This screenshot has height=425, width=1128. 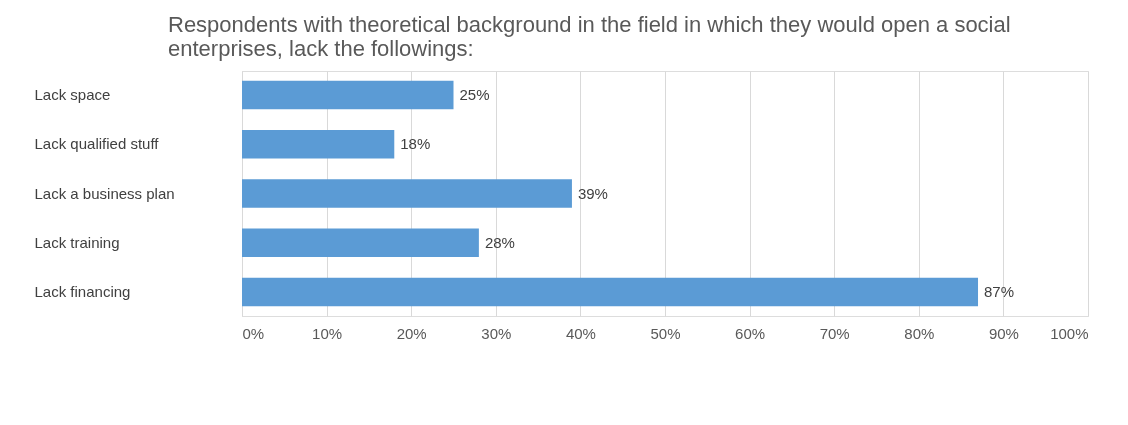 What do you see at coordinates (999, 291) in the screenshot?
I see `data-label: 87%` at bounding box center [999, 291].